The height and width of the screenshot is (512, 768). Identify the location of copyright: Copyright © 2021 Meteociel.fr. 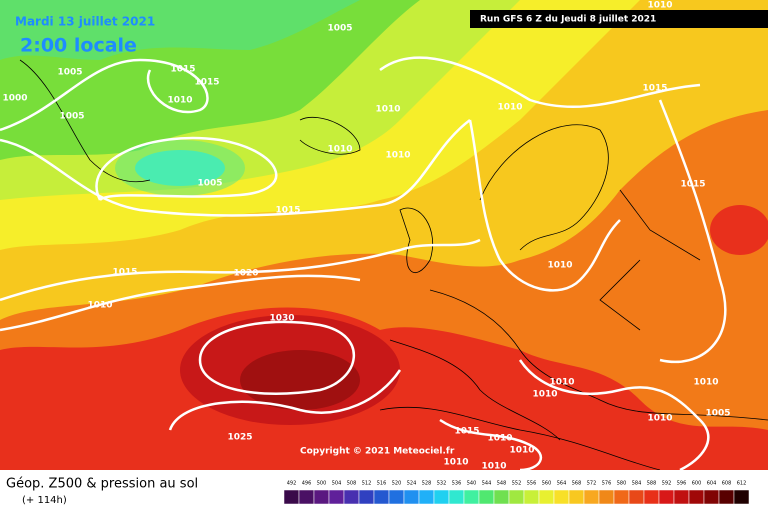
(377, 452).